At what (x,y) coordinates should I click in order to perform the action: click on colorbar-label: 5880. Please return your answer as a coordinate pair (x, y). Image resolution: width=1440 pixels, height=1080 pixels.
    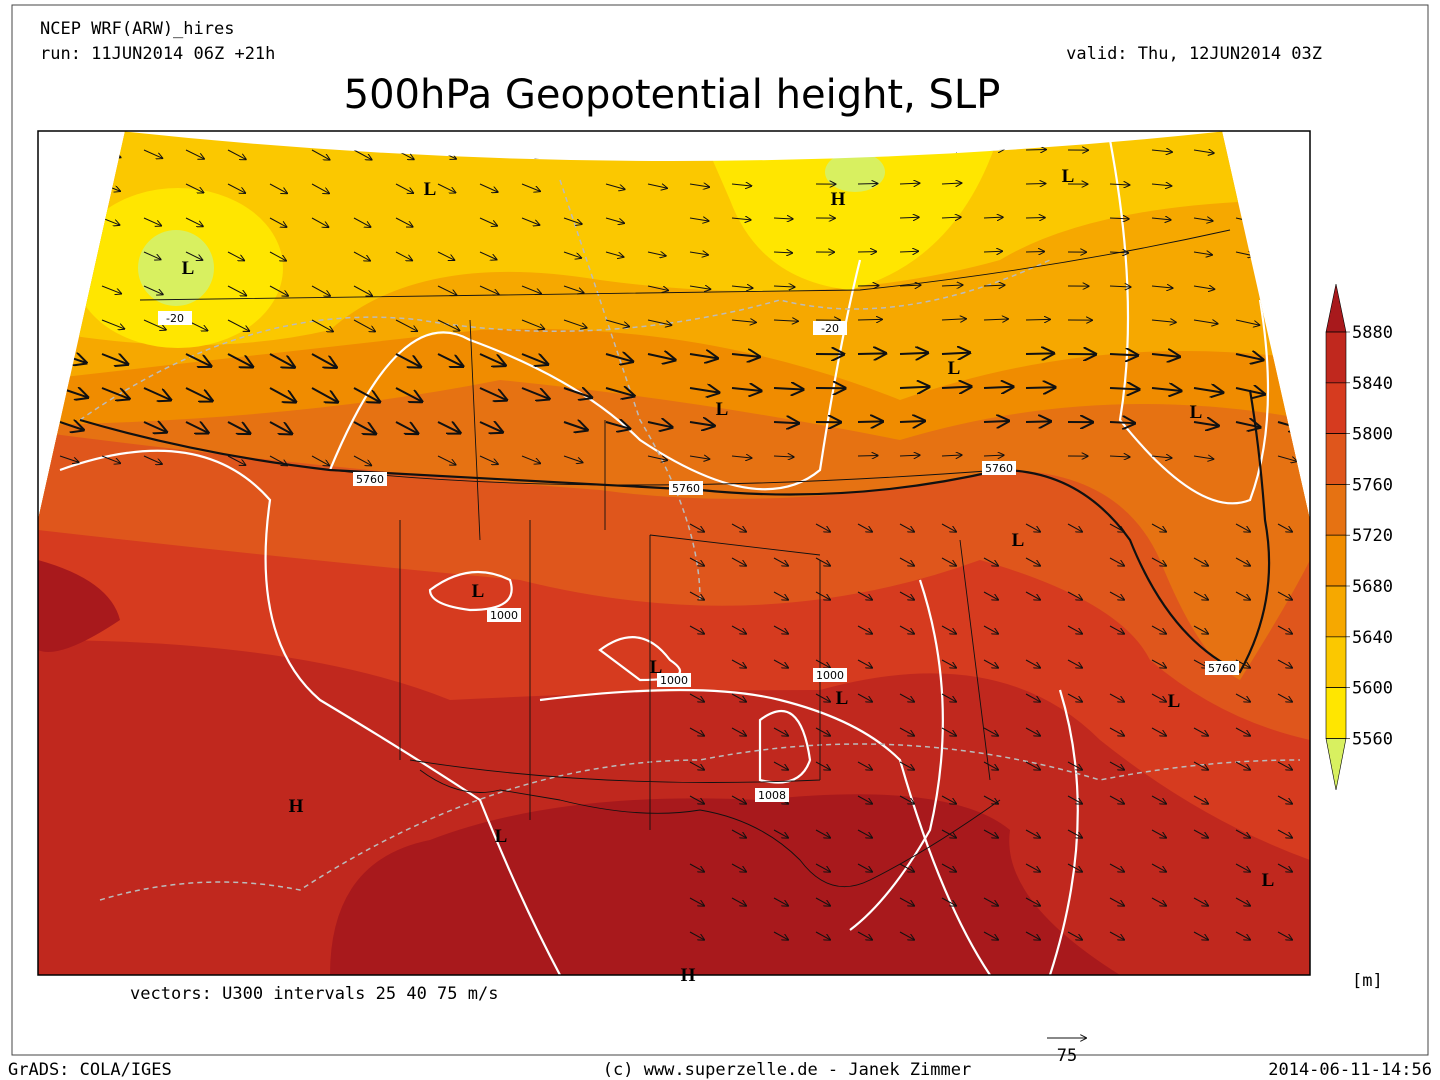
    Looking at the image, I should click on (1372, 333).